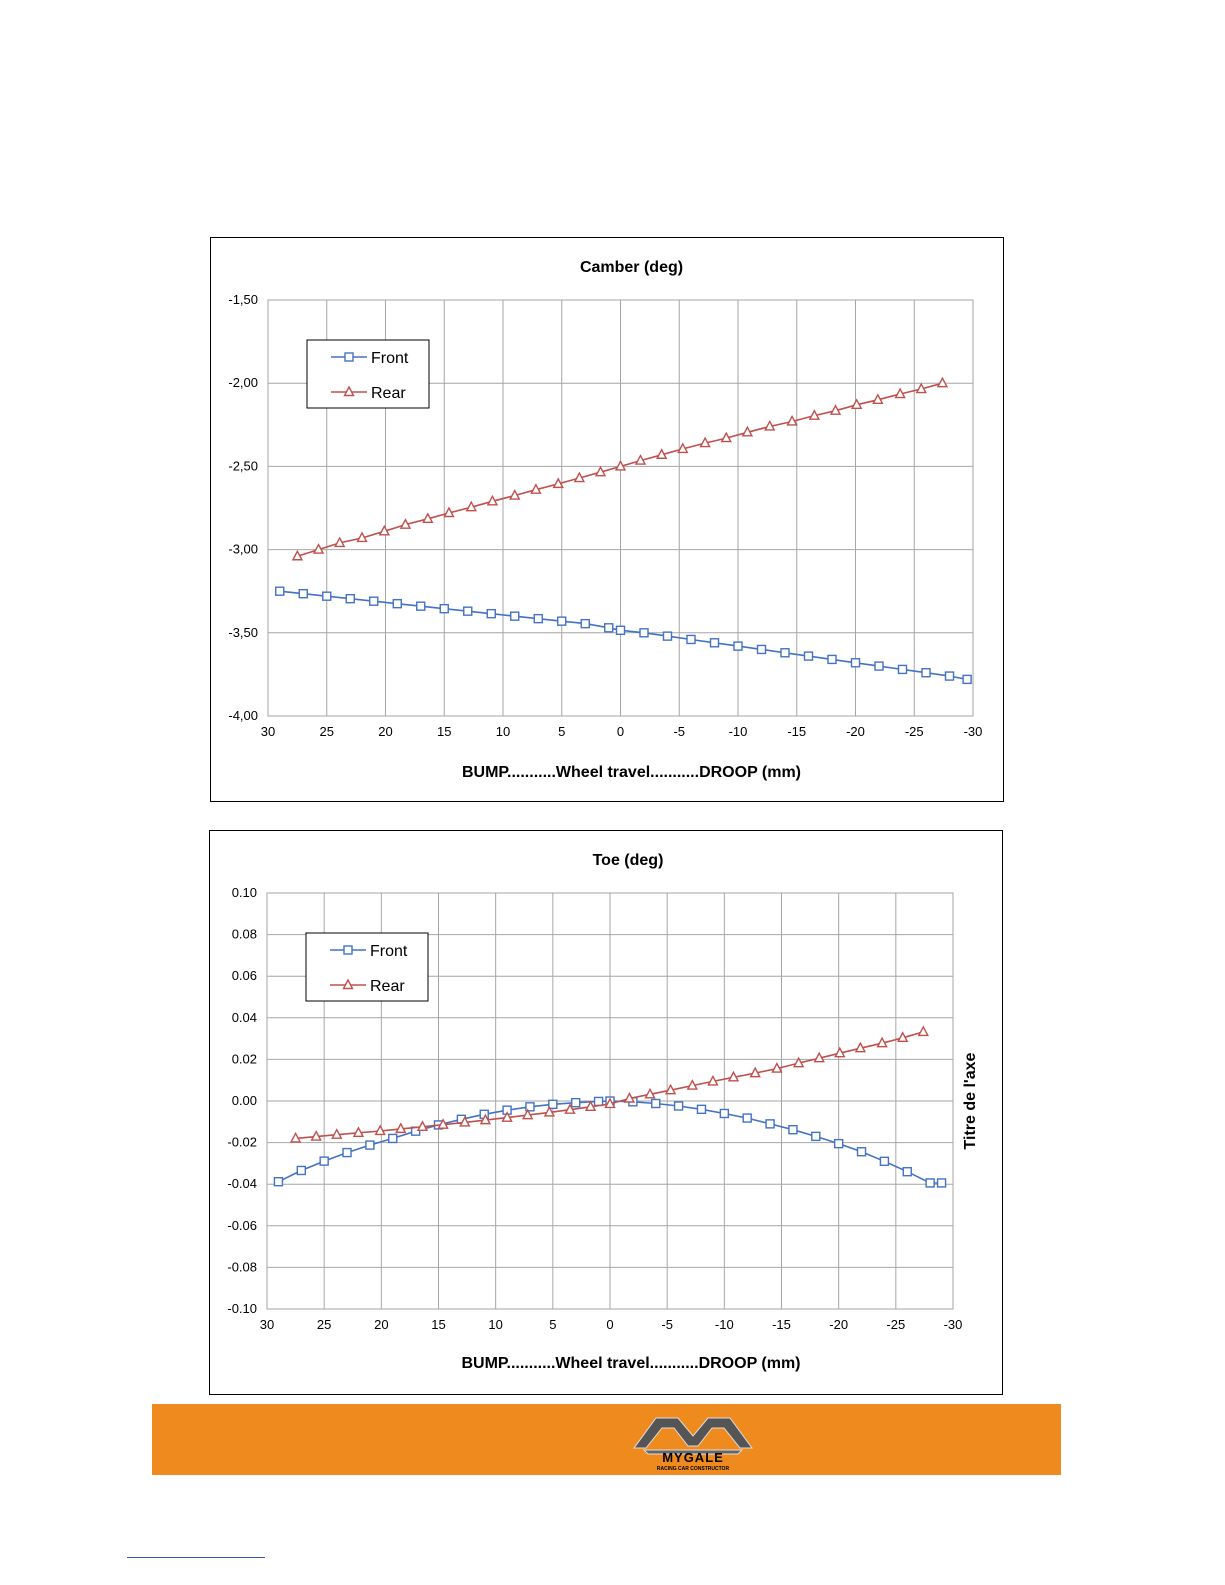 This screenshot has width=1225, height=1585. Describe the element at coordinates (243, 382) in the screenshot. I see `y-tick-label: -2,00` at that location.